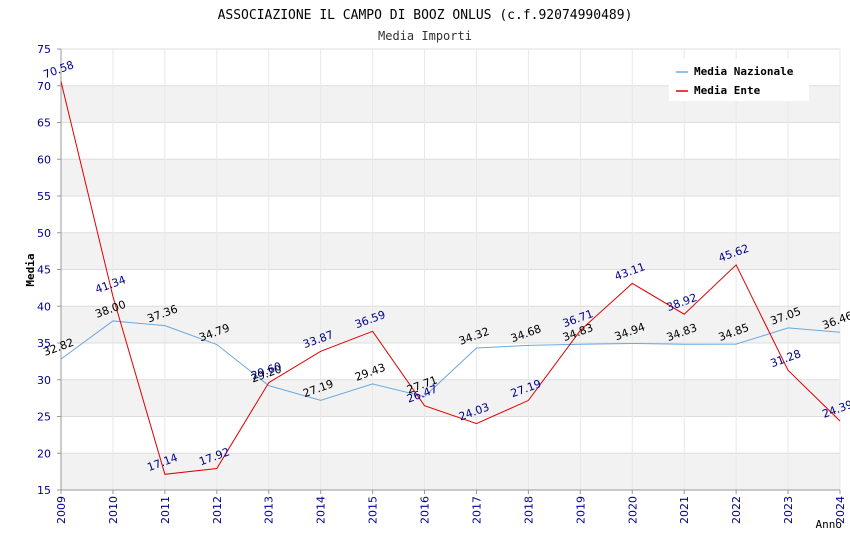 Image resolution: width=850 pixels, height=550 pixels. I want to click on y-tick-label: 15, so click(44, 490).